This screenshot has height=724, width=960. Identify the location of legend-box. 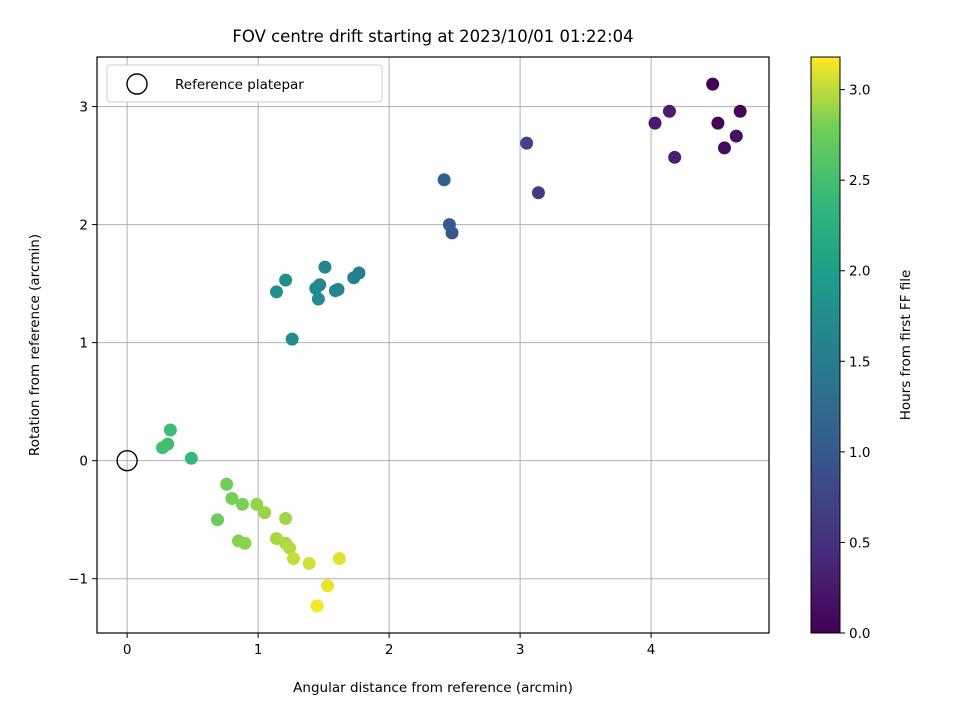
(244, 83).